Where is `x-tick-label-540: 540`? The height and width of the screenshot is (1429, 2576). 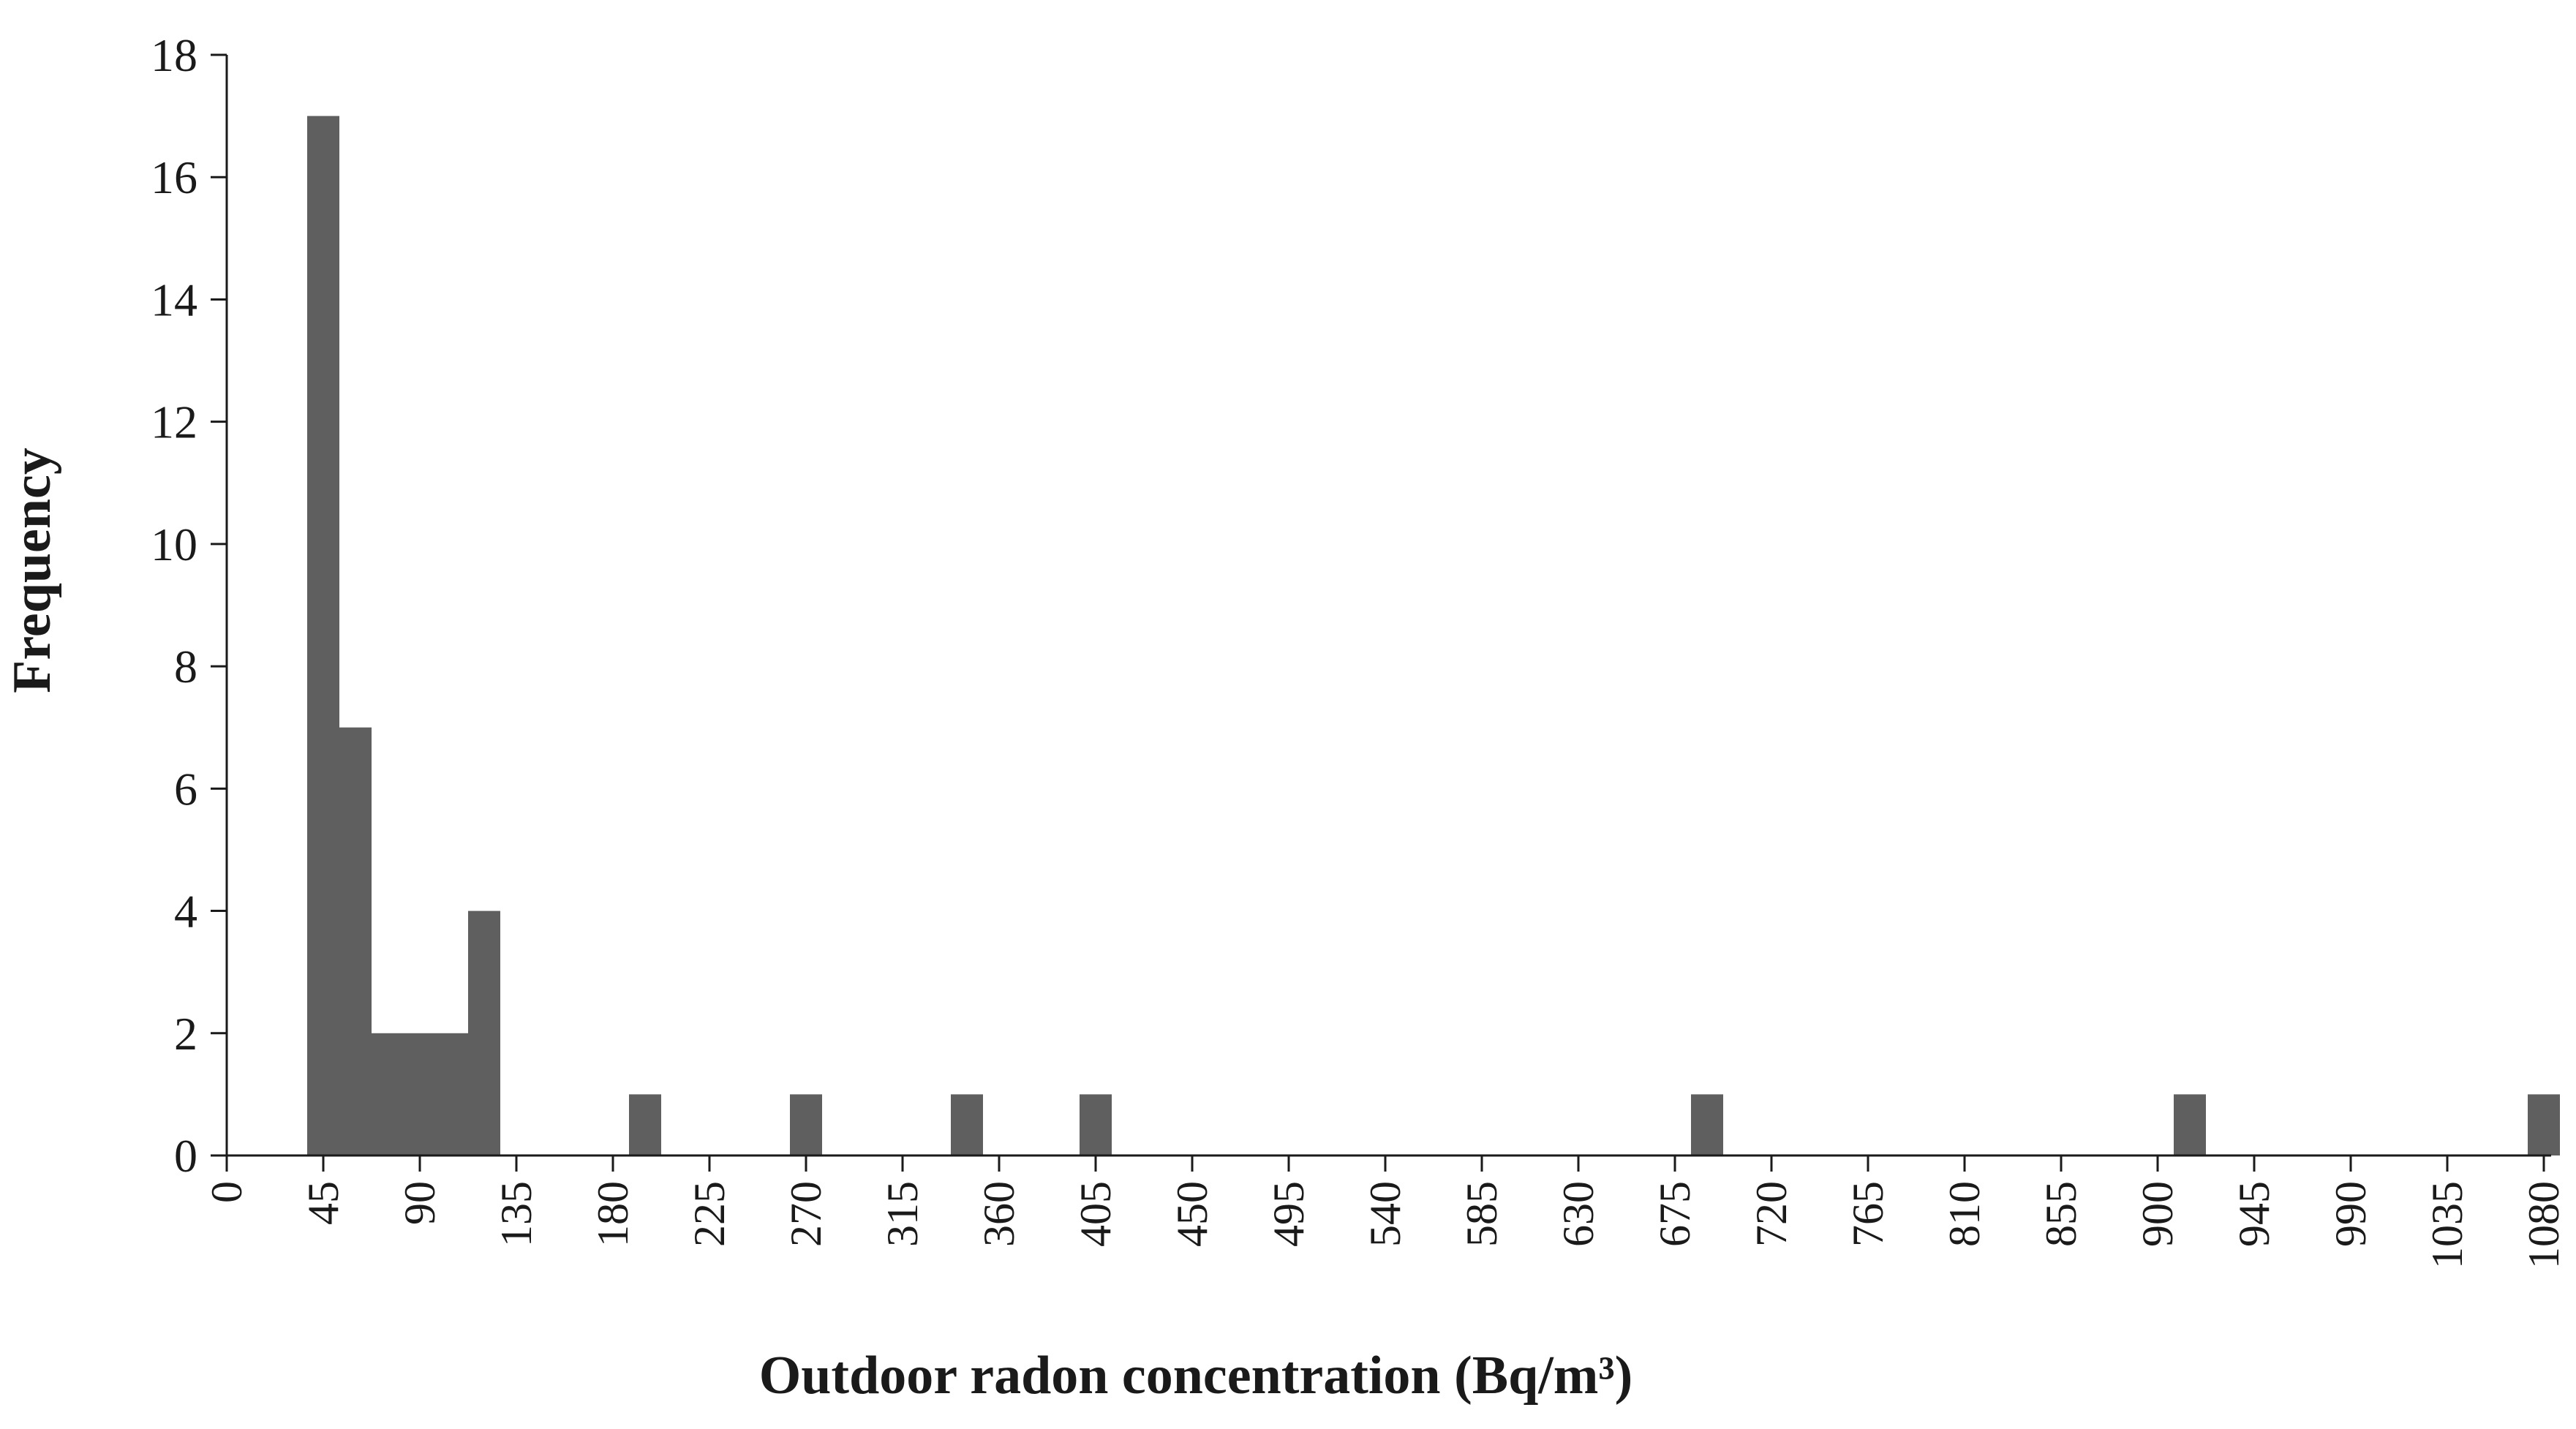
x-tick-label-540: 540 is located at coordinates (1385, 1214).